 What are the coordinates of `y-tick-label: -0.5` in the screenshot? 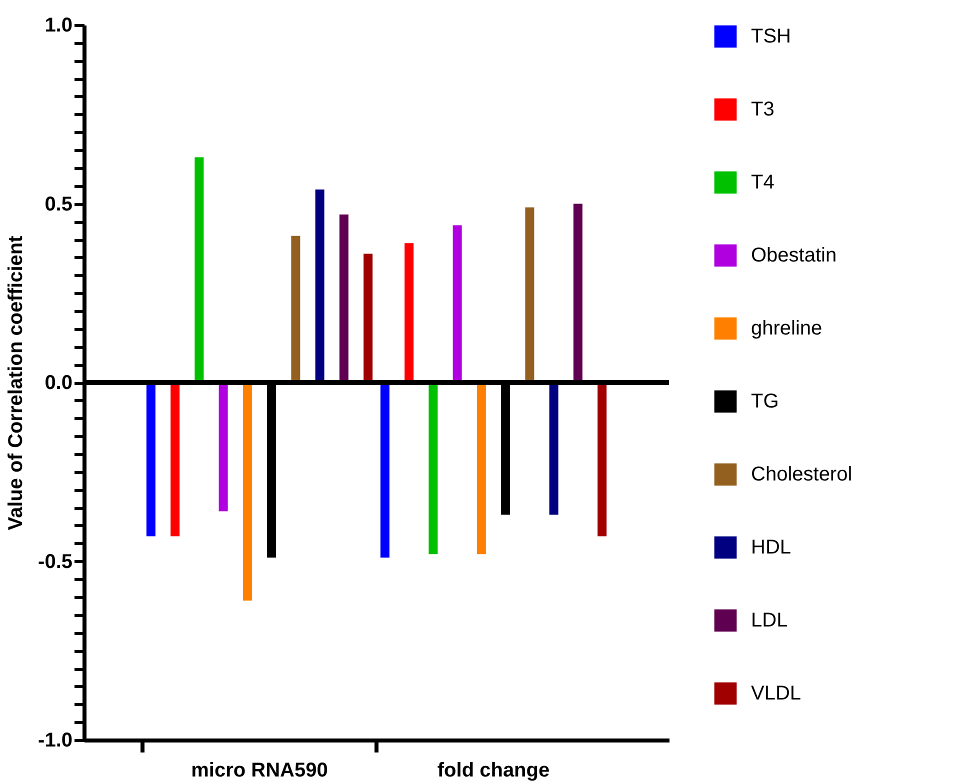 It's located at (55, 561).